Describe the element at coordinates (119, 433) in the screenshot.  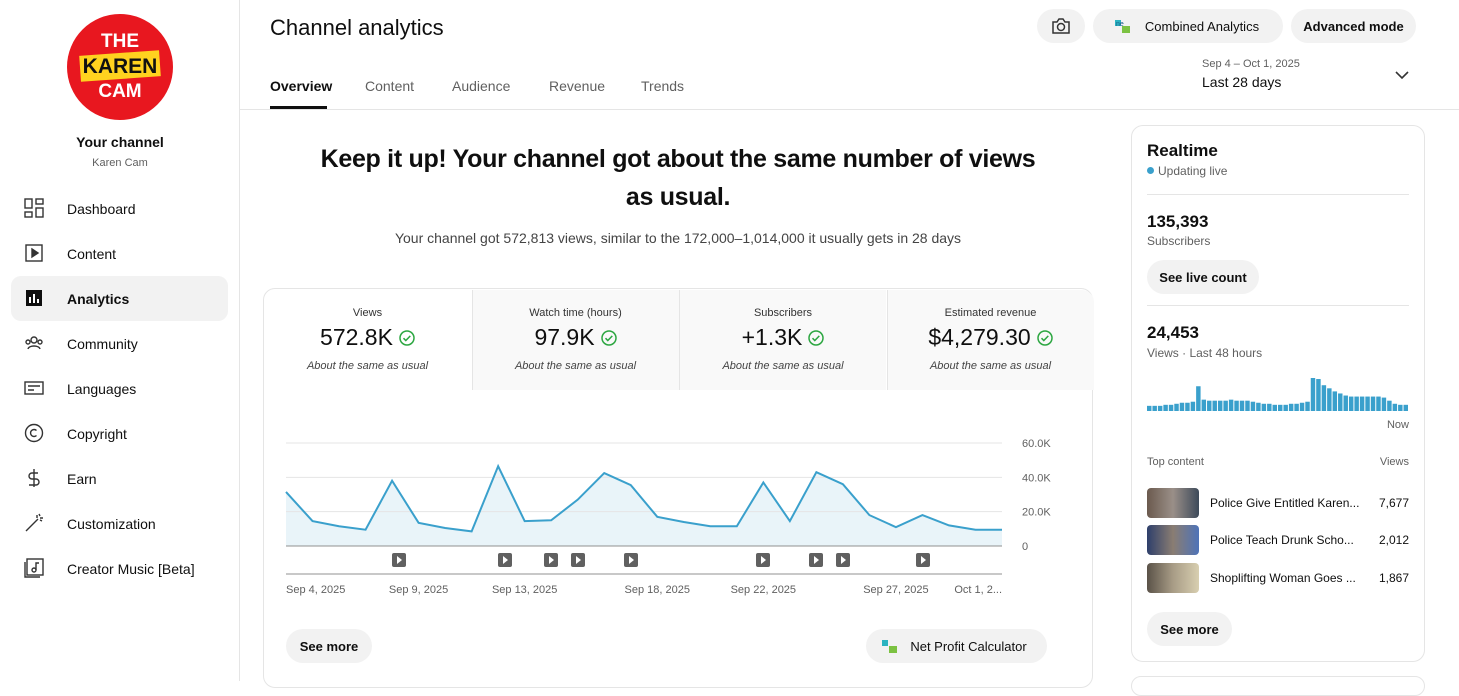
I see `nav-item: Copyright` at that location.